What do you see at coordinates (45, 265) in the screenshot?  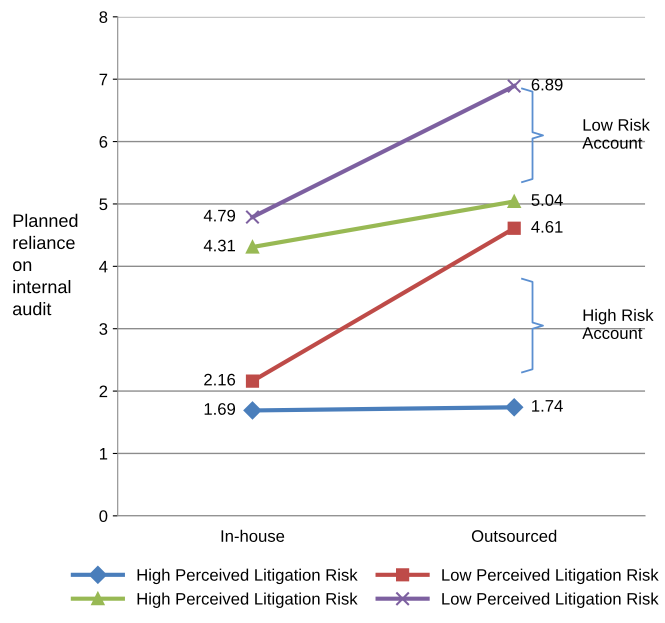 I see `y-axis-title: Planned reliance on internal audit` at bounding box center [45, 265].